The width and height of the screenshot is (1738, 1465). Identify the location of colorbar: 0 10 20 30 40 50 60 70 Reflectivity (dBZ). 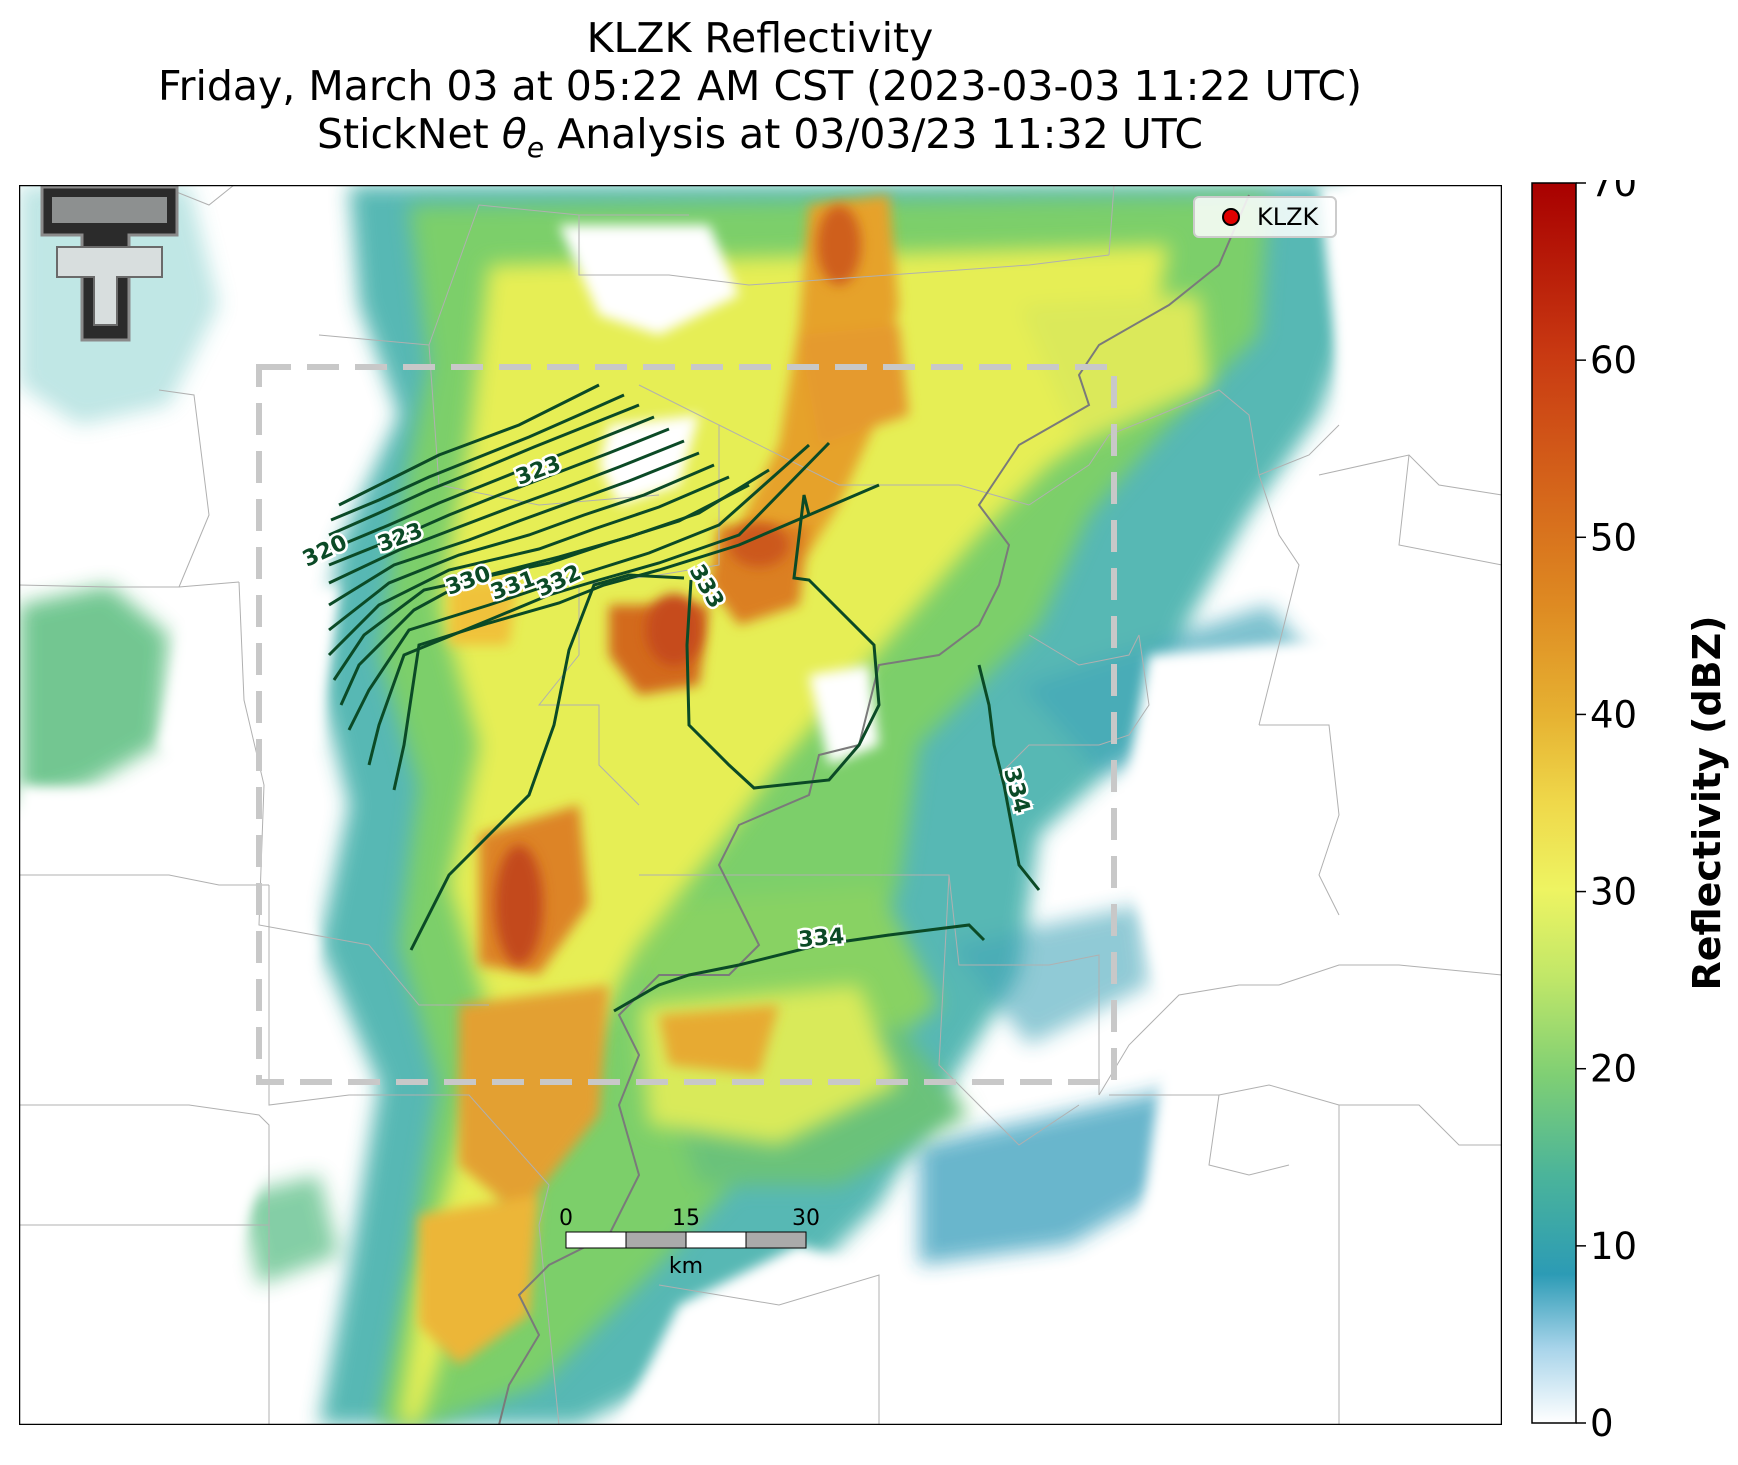
(1630, 810).